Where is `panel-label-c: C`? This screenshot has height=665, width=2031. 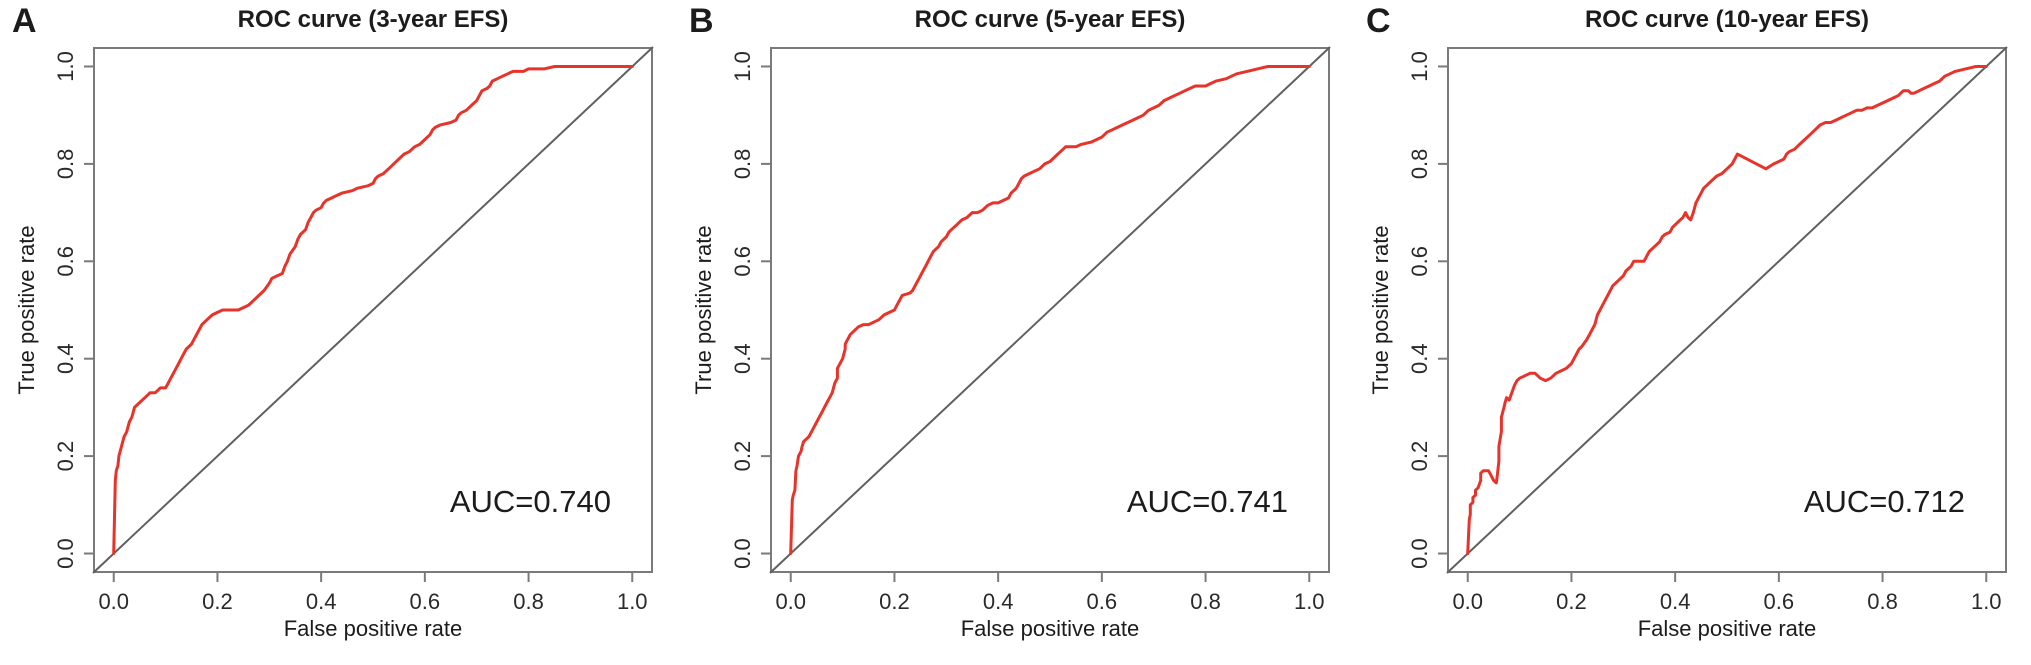
panel-label-c: C is located at coordinates (1378, 21).